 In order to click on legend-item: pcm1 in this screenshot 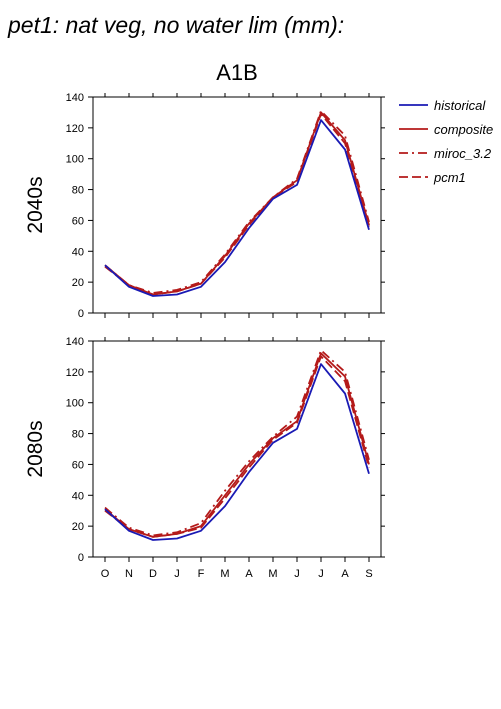, I will do `click(432, 177)`.